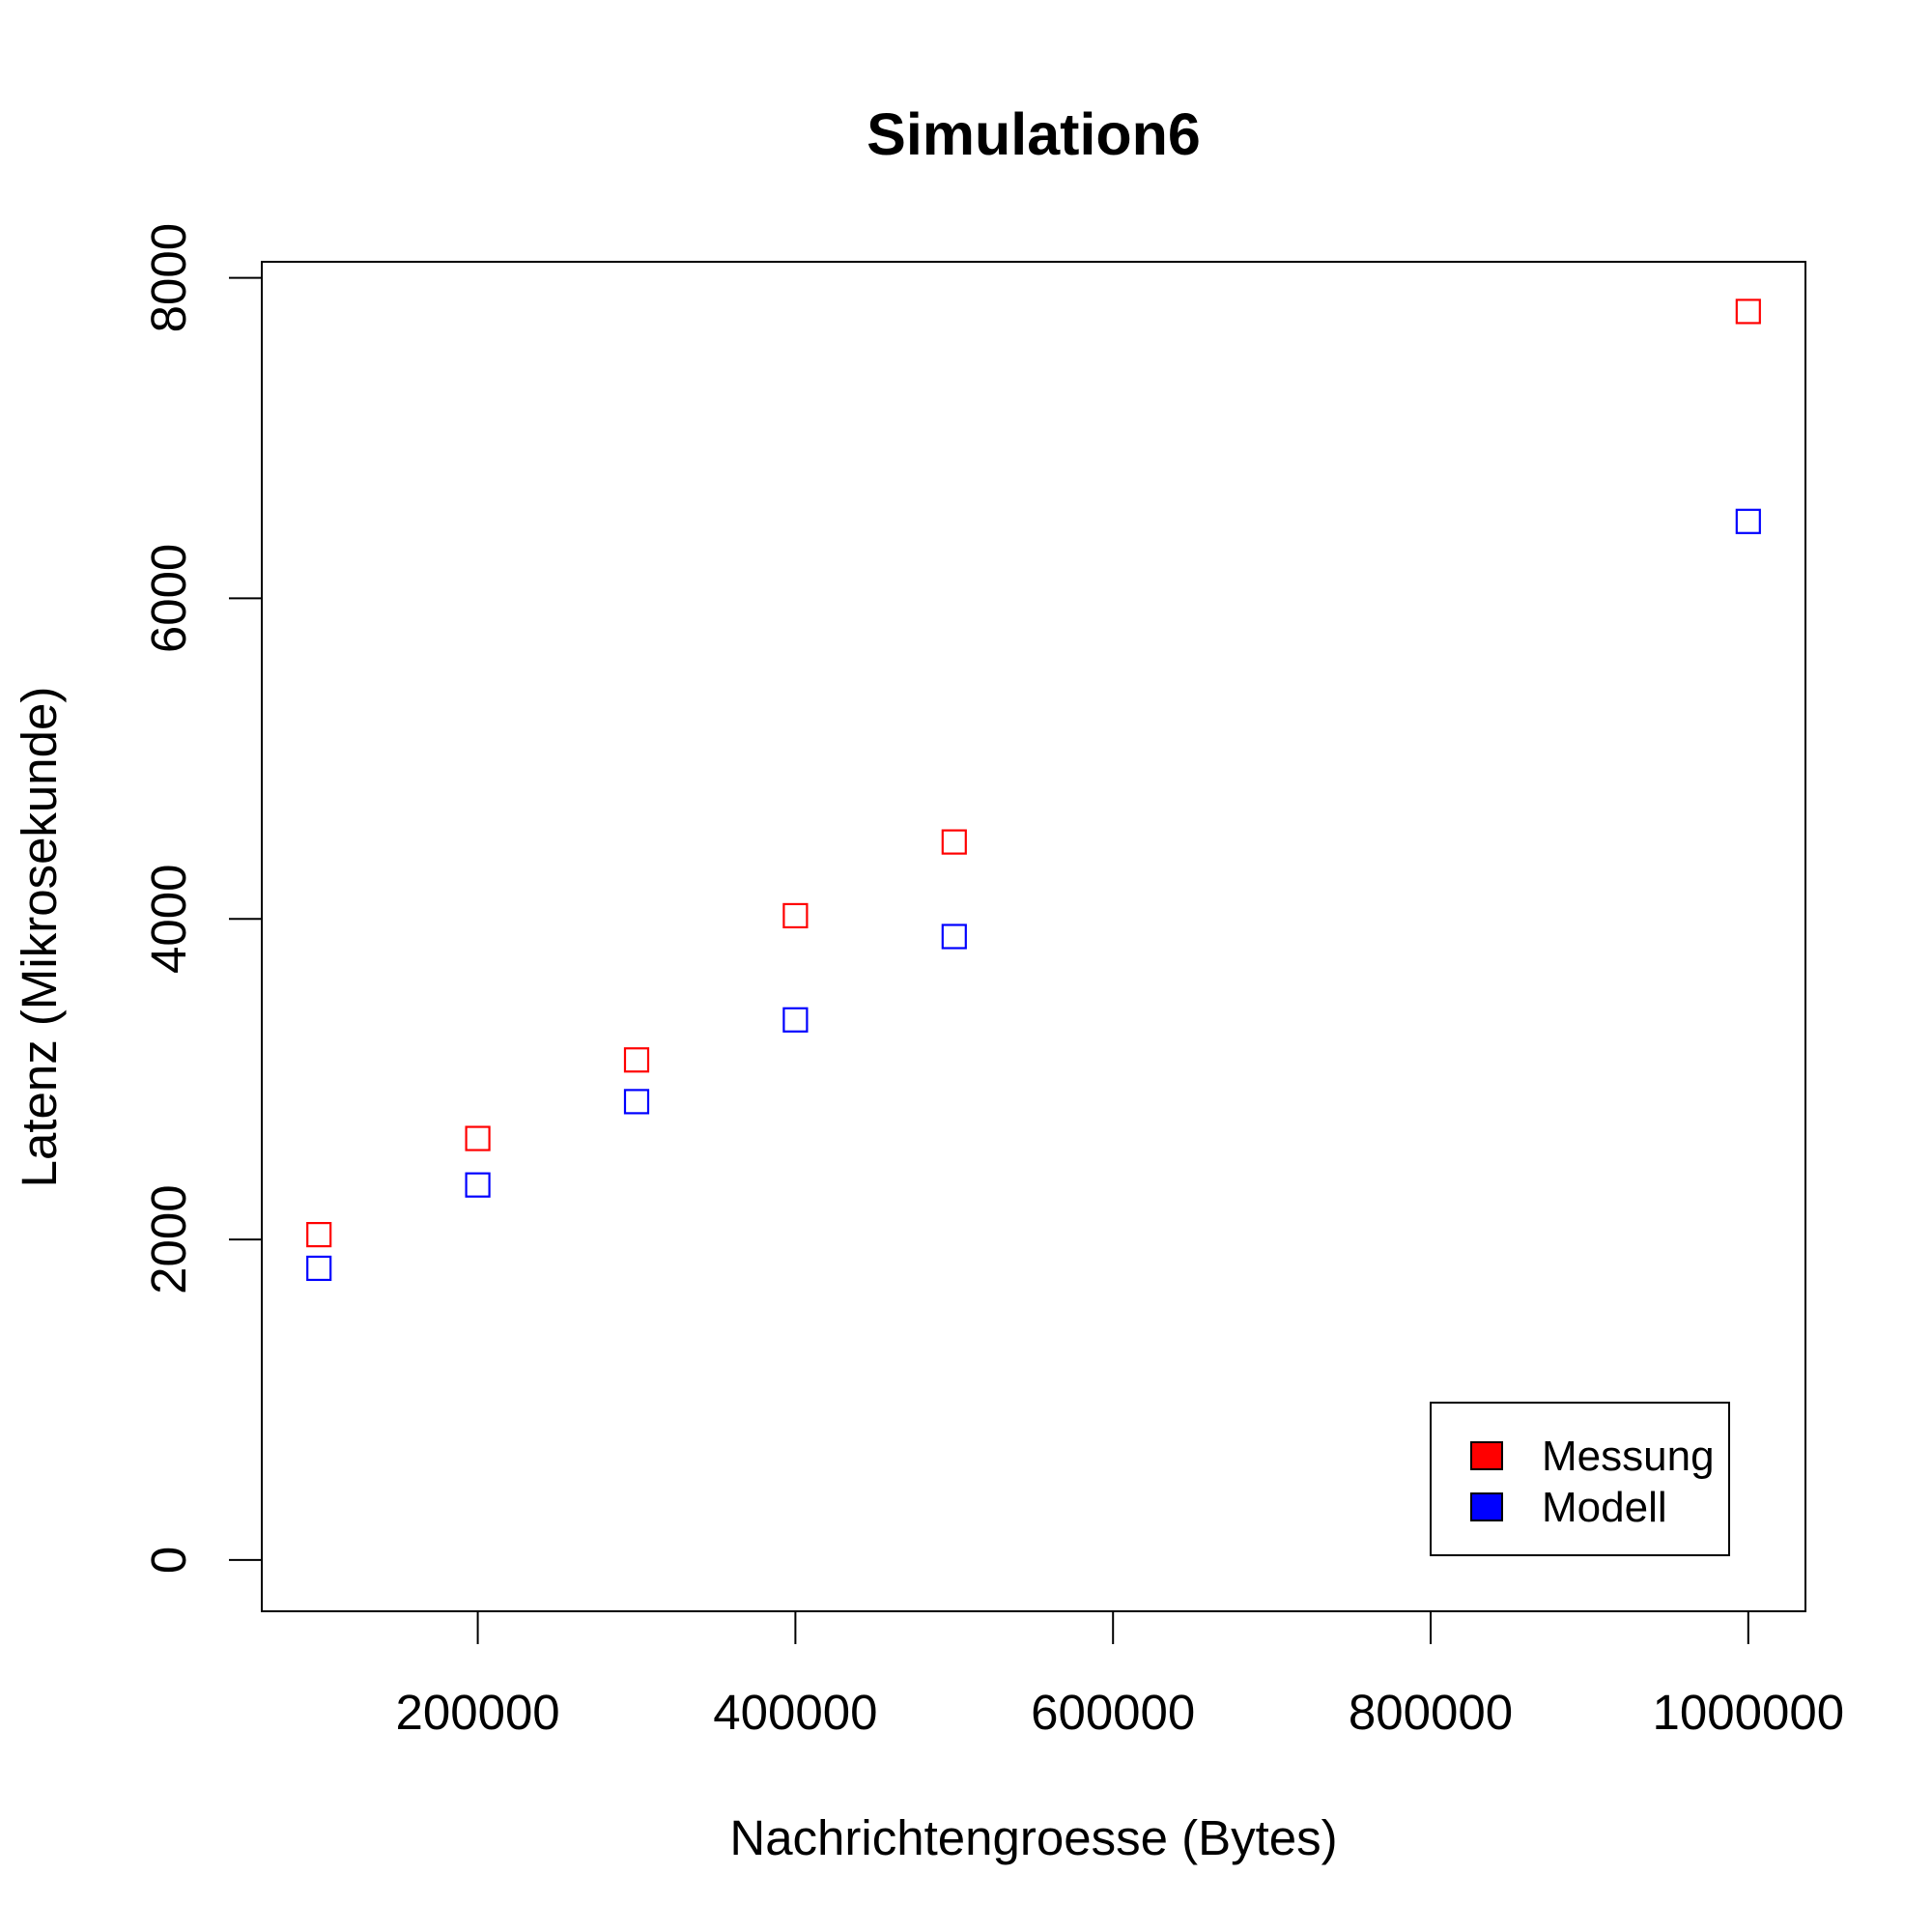 The height and width of the screenshot is (1932, 1932). I want to click on legend-box, so click(1580, 1479).